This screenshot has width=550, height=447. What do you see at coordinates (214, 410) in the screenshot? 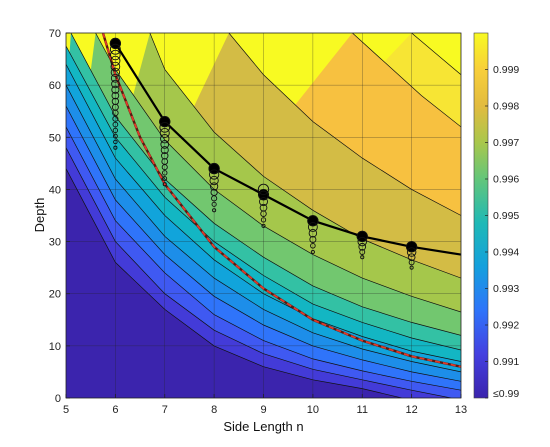
I see `x-tick-label: 8` at bounding box center [214, 410].